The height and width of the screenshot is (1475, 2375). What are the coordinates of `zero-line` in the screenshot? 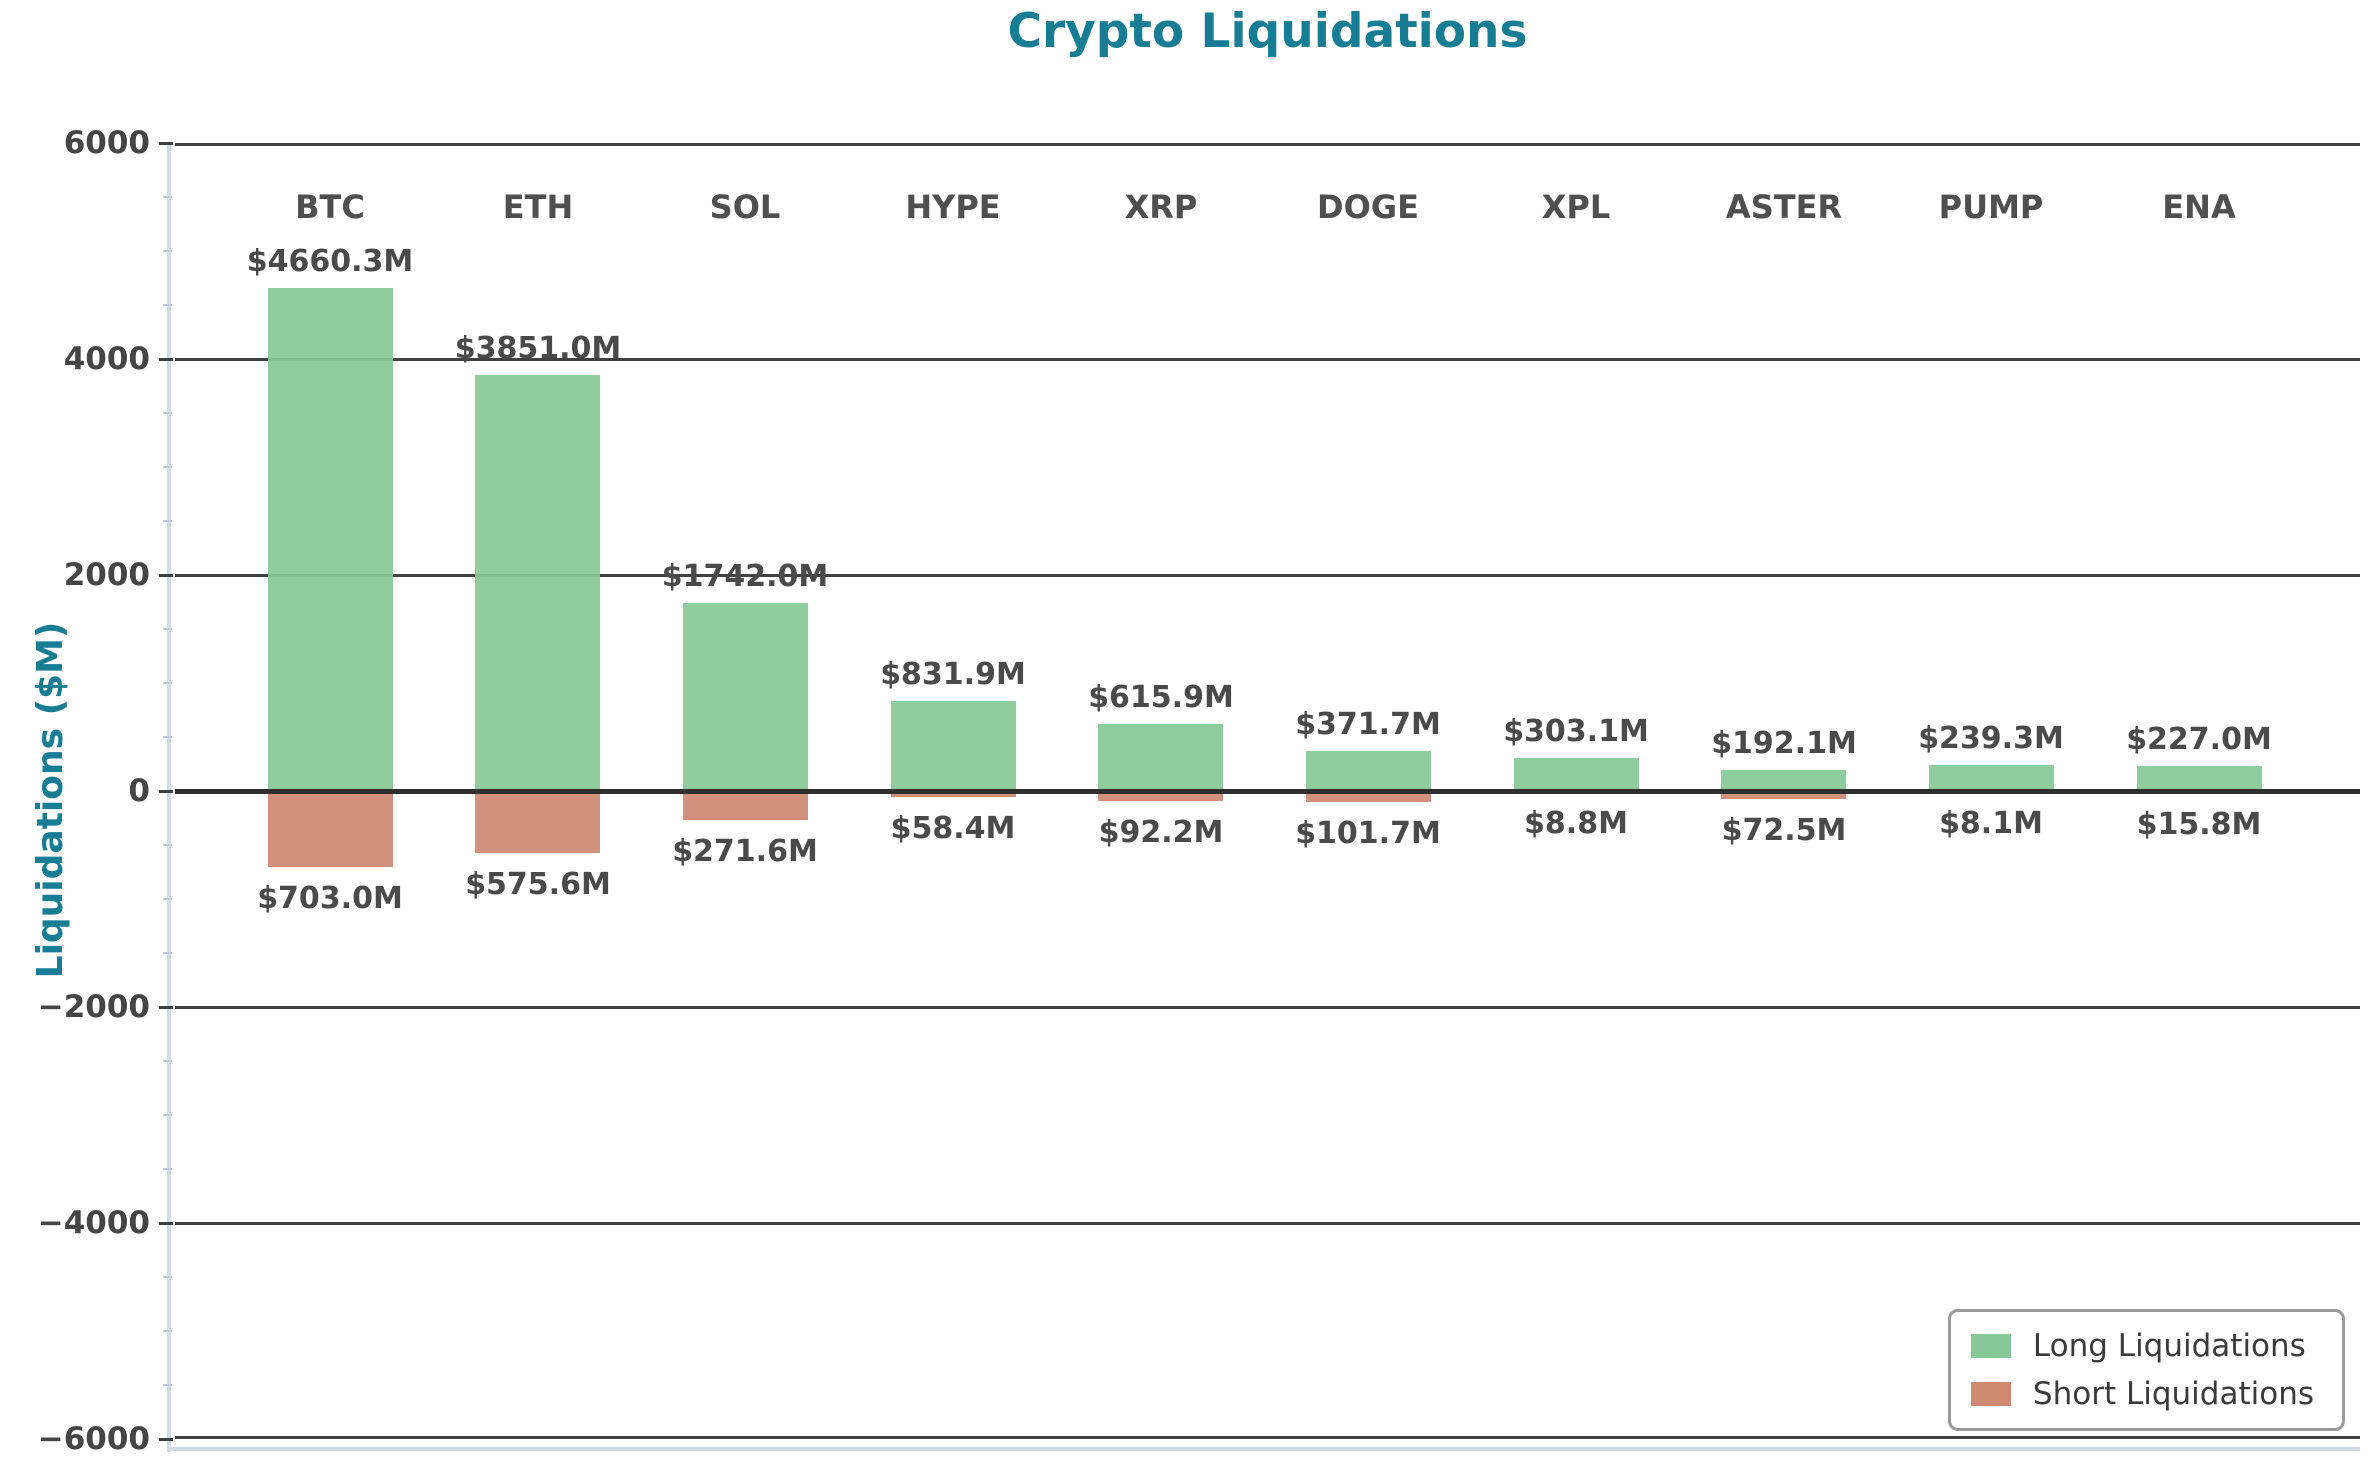 It's located at (1267, 791).